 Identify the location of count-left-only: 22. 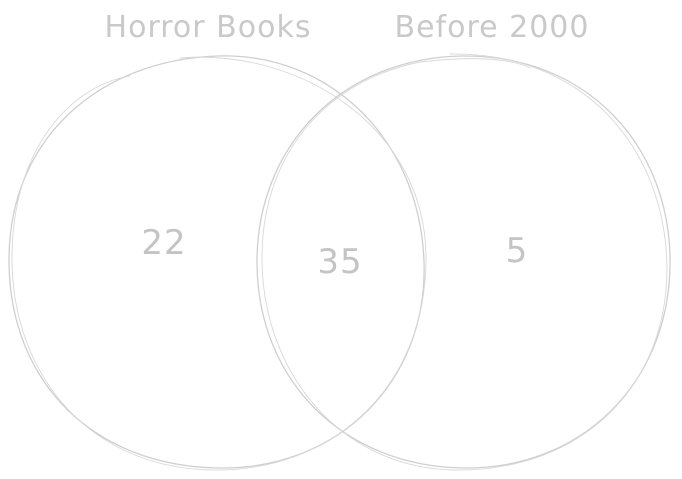
(163, 243).